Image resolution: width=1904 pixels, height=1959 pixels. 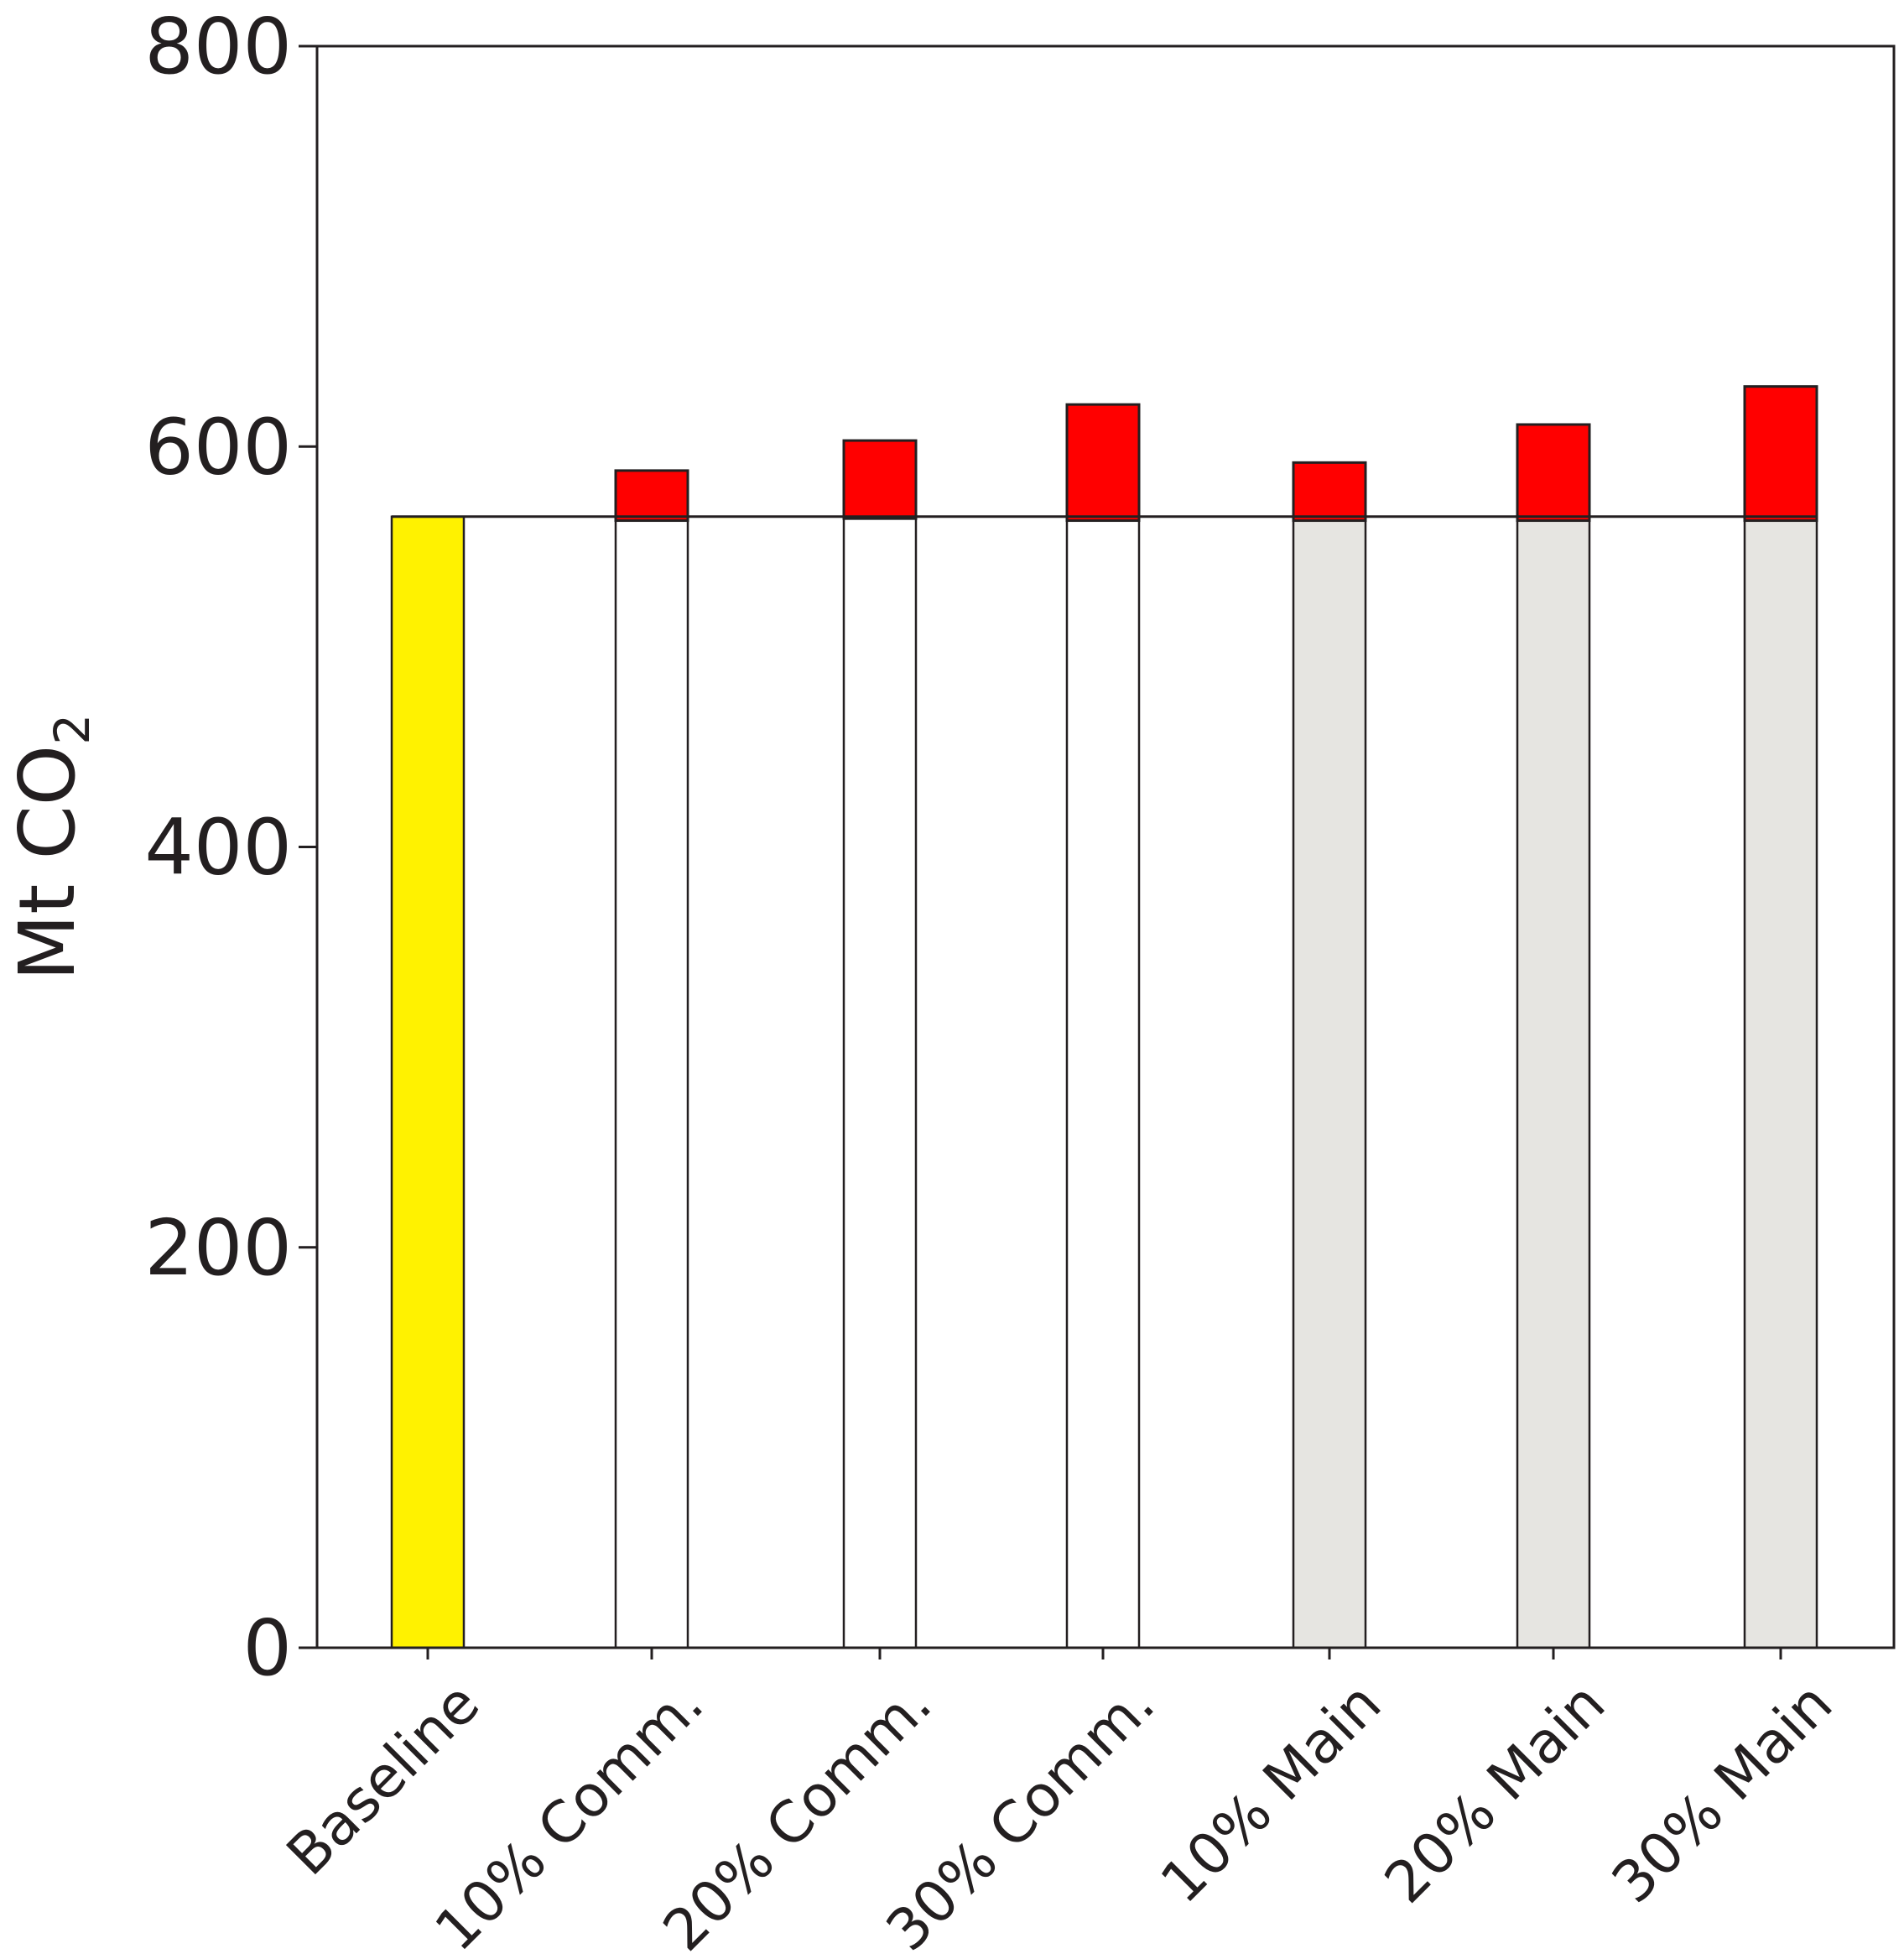 I want to click on x-category-label-6: 30% Main, so click(x=1722, y=1793).